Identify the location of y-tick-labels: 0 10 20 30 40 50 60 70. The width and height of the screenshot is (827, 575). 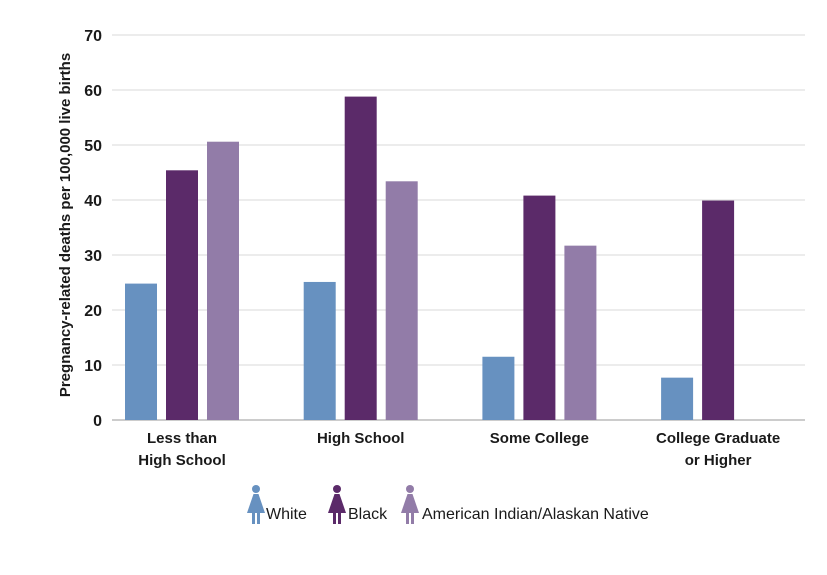
(93, 229).